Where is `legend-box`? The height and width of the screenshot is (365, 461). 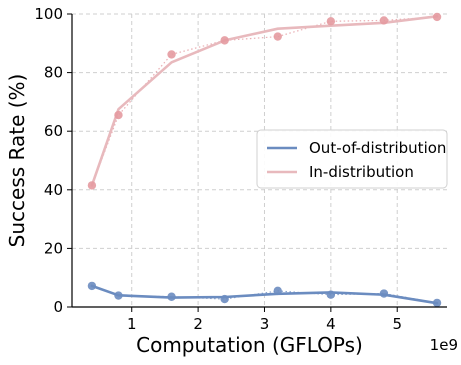 legend-box is located at coordinates (352, 159).